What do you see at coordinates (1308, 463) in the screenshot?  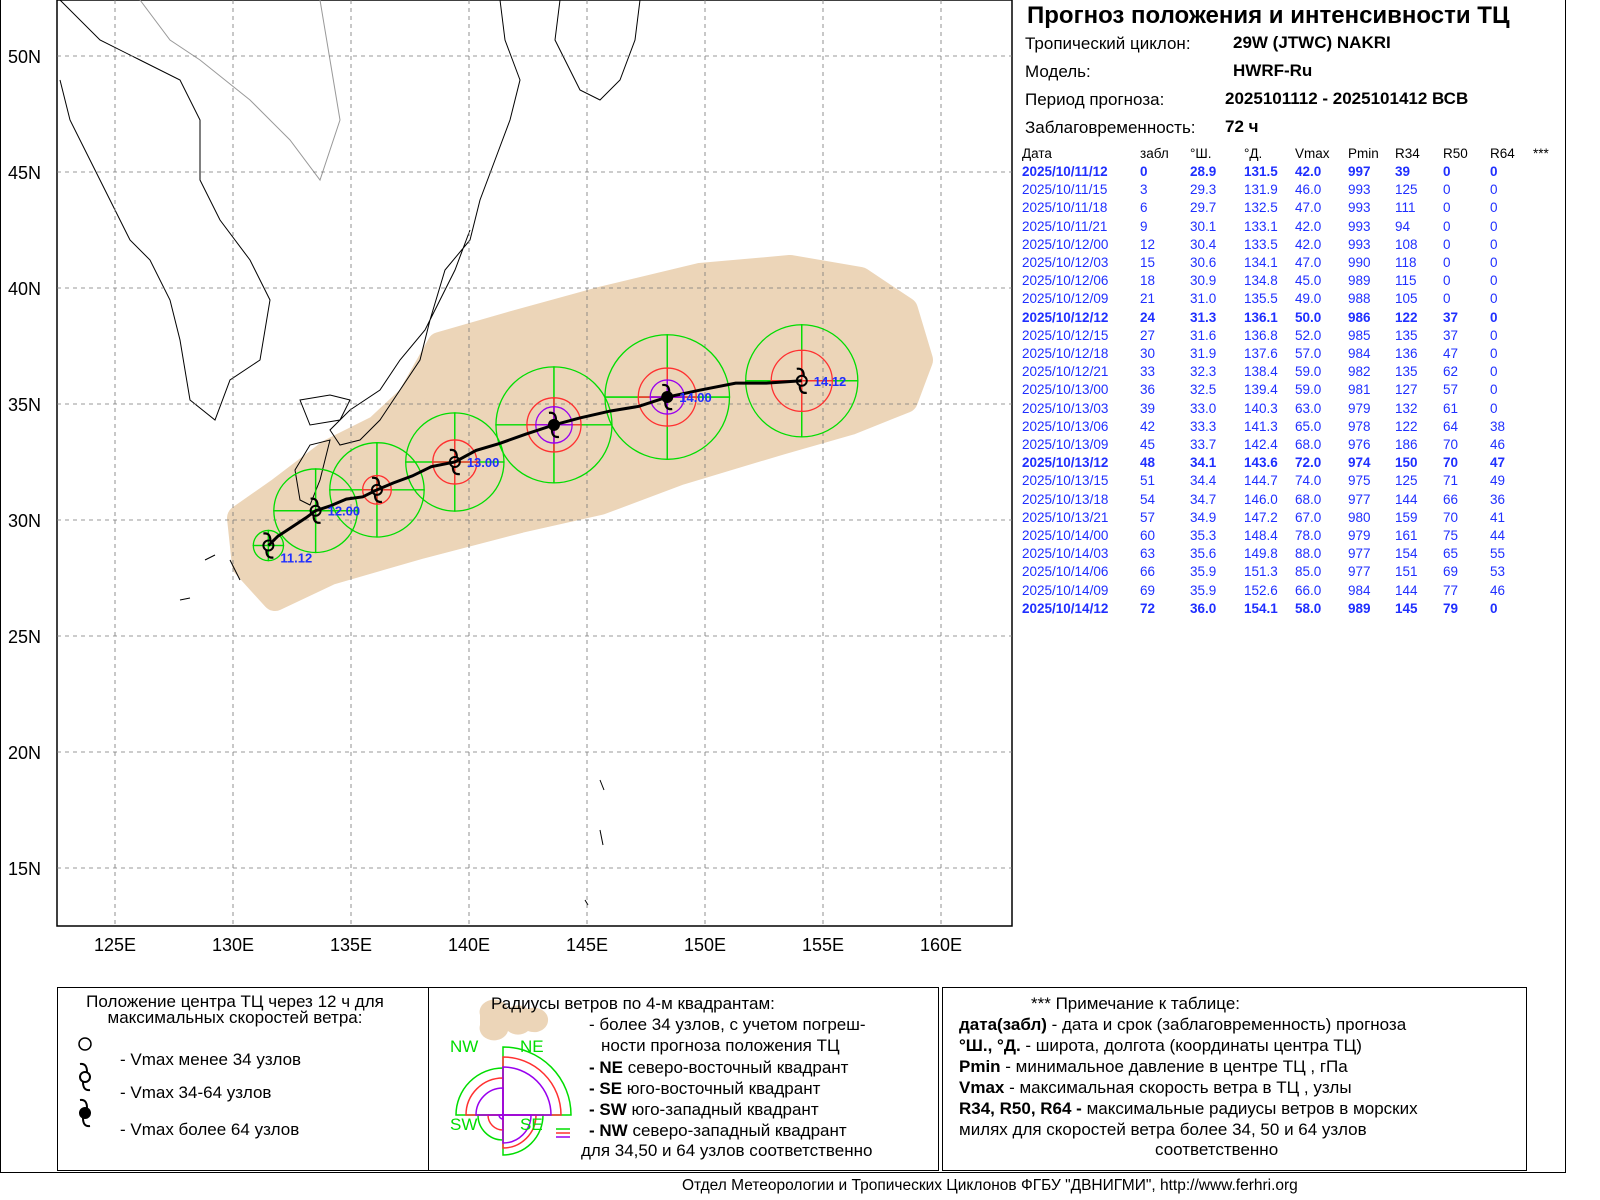 I see `table-cell: 72.0` at bounding box center [1308, 463].